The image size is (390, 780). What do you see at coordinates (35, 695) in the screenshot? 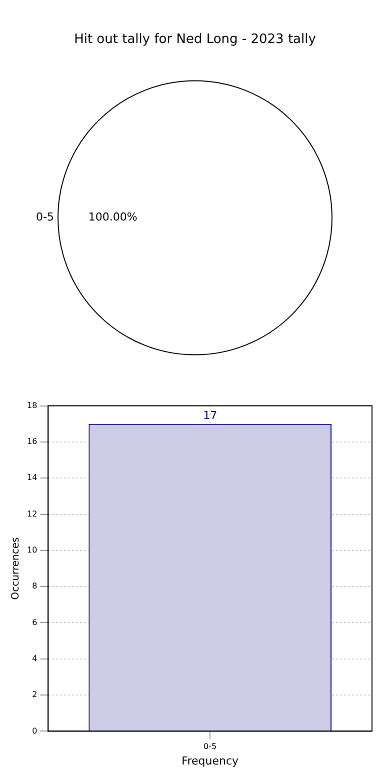
I see `y-tick-label: 2` at bounding box center [35, 695].